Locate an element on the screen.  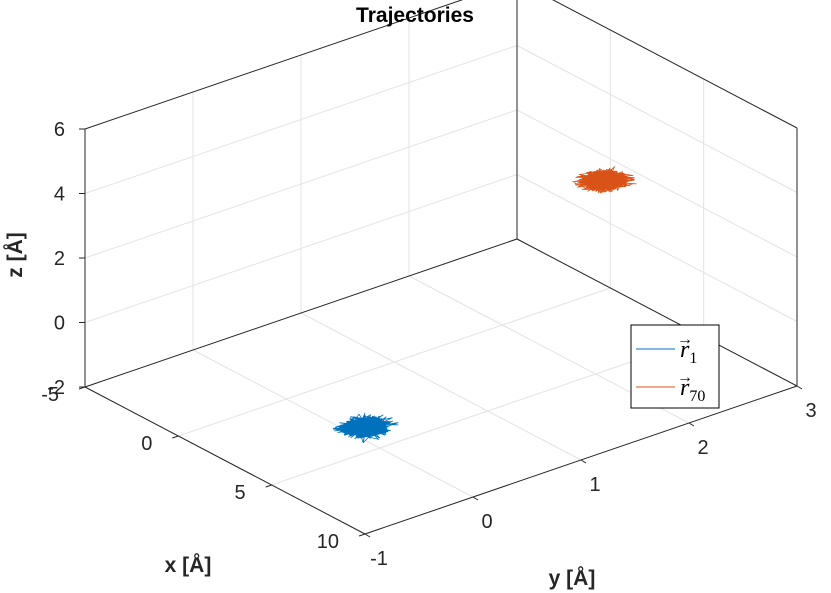
legend: →r1 →r70 is located at coordinates (675, 366).